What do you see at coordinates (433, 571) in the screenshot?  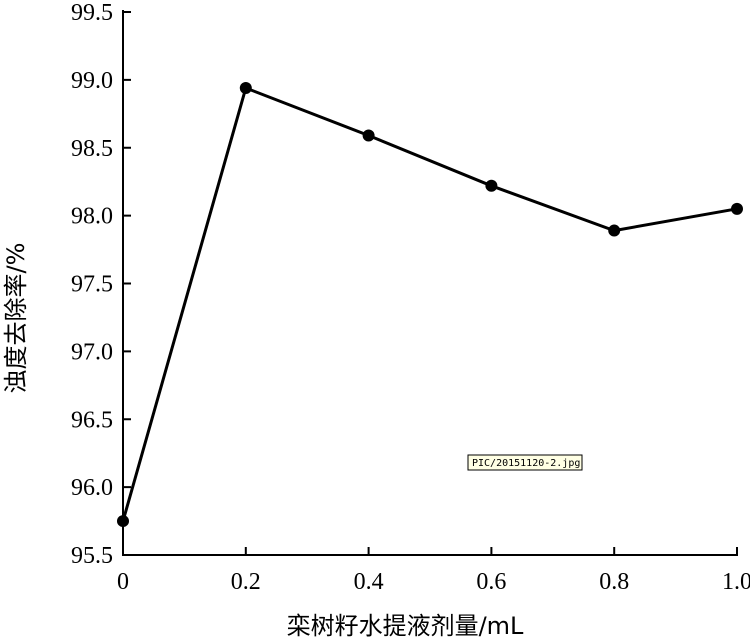 I see `x-axis-ticks: 0 0.2 0.4 0.6 0.8 1.0` at bounding box center [433, 571].